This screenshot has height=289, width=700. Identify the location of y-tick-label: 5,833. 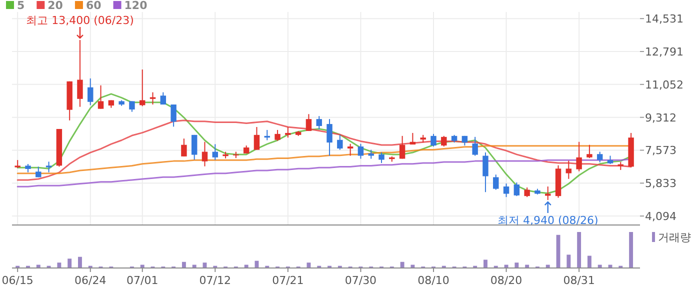
(660, 183).